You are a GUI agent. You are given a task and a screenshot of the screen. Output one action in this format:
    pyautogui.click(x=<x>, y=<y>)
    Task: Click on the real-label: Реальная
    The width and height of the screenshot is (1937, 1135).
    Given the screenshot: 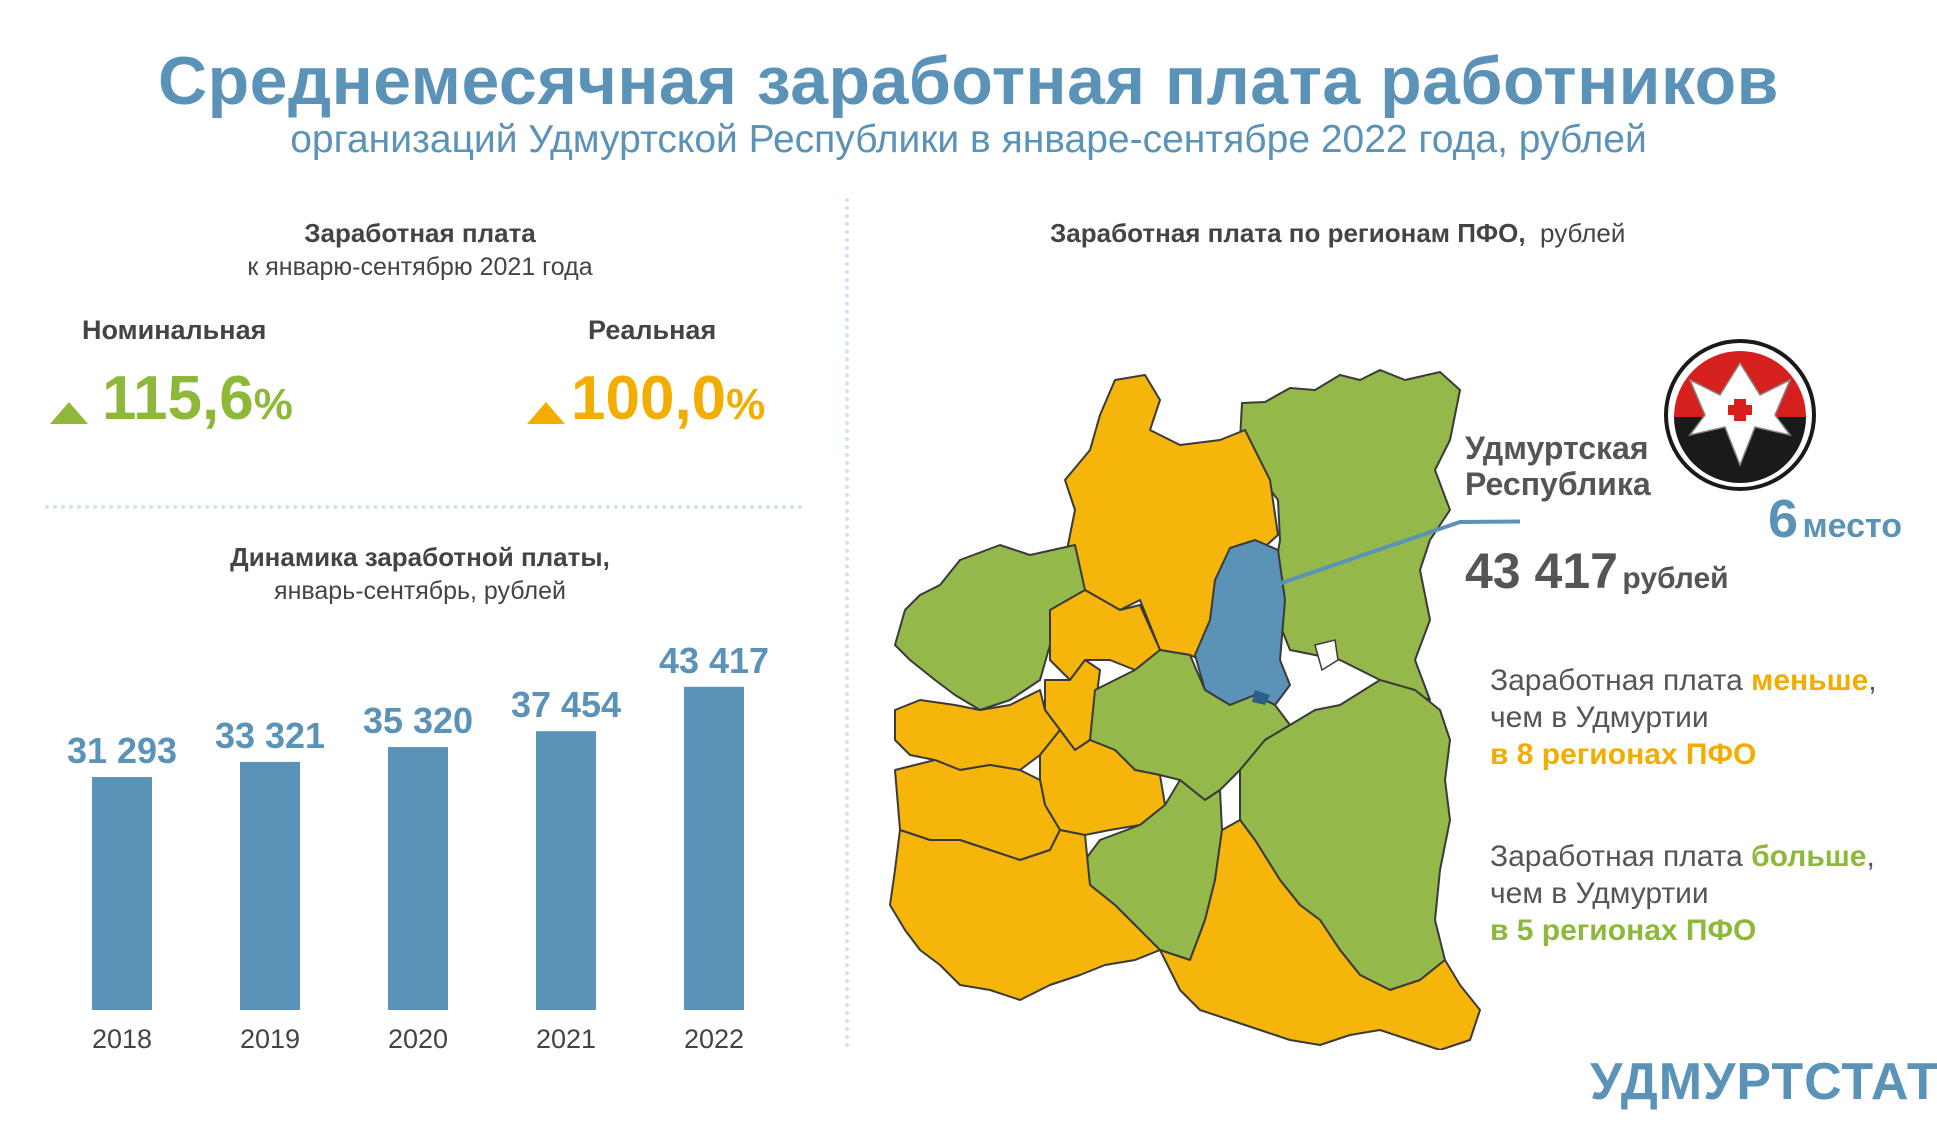 What is the action you would take?
    pyautogui.click(x=652, y=330)
    